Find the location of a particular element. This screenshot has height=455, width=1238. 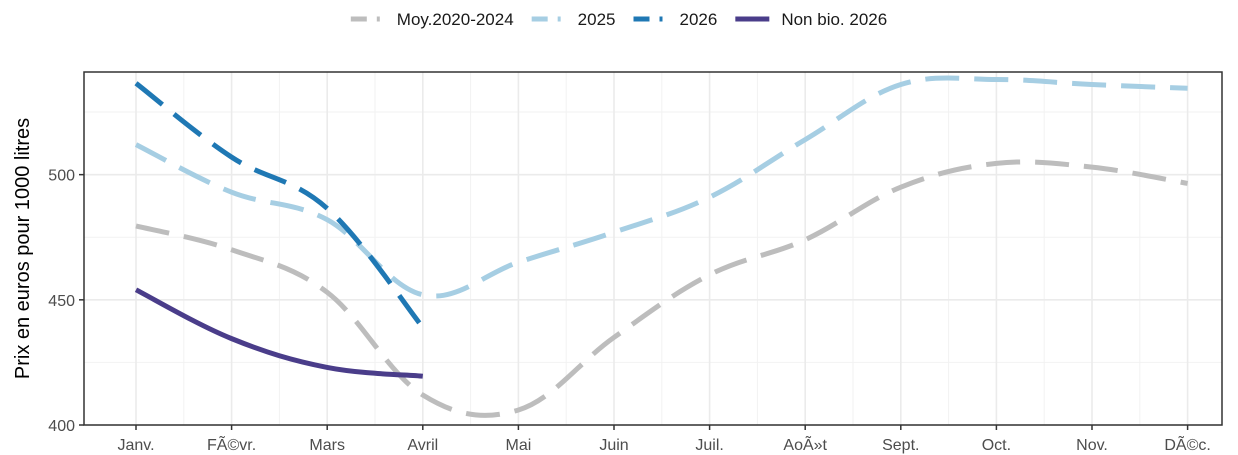

legend-label-0: Moy.2020-2024 is located at coordinates (455, 19).